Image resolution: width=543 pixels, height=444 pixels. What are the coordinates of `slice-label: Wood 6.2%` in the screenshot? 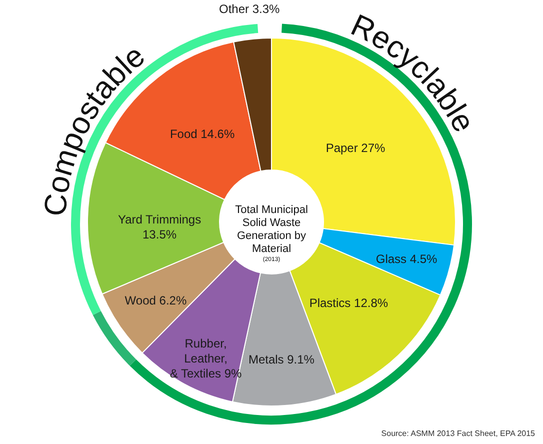 It's located at (155, 301).